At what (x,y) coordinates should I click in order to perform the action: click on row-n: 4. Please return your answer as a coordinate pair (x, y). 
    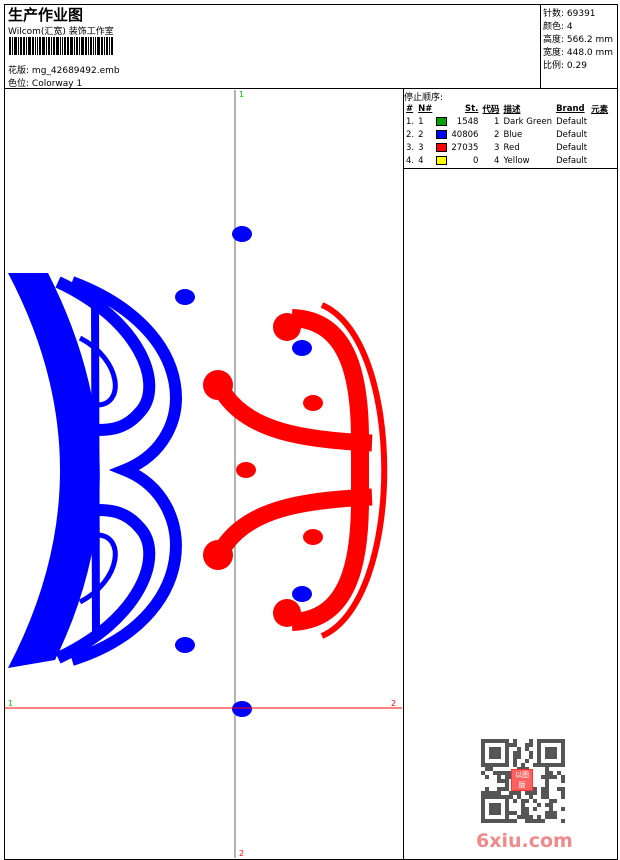
    Looking at the image, I should click on (421, 160).